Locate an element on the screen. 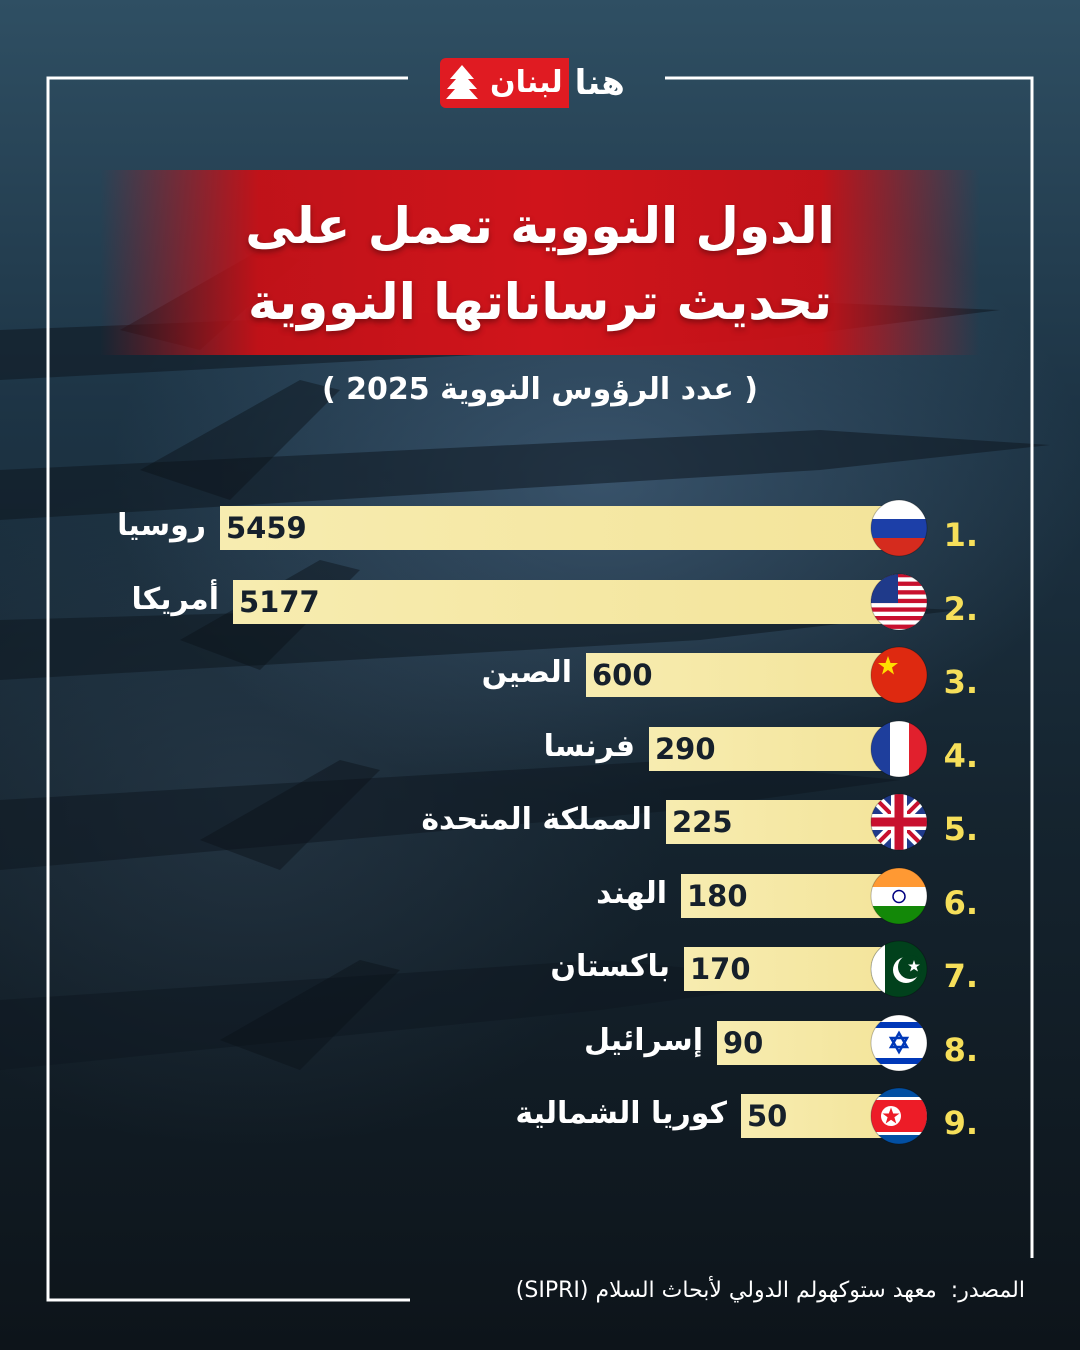  rank-label: 2. is located at coordinates (960, 609).